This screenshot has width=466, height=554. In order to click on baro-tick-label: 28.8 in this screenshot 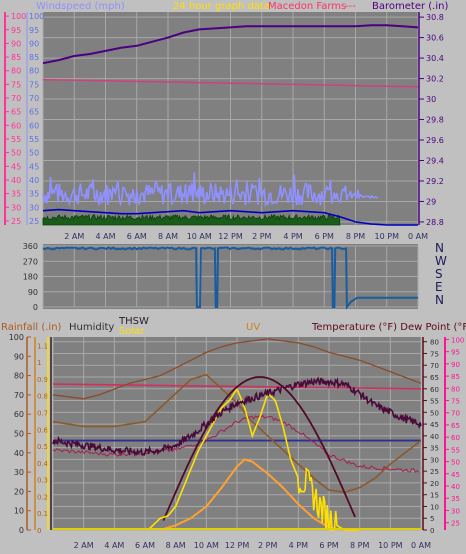, I will do `click(435, 222)`.